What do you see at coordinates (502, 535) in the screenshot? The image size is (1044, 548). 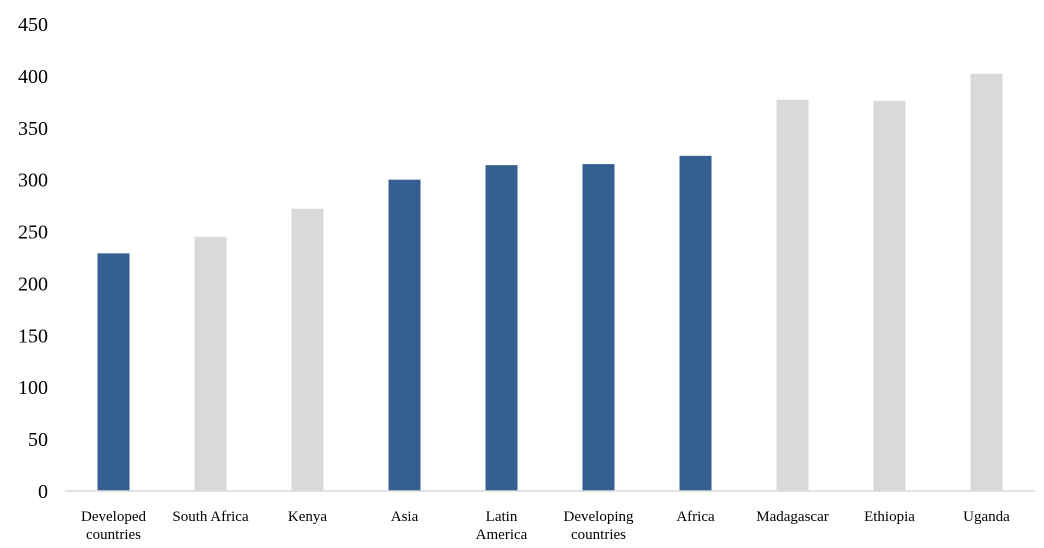 I see `x-tick-label-line: America` at bounding box center [502, 535].